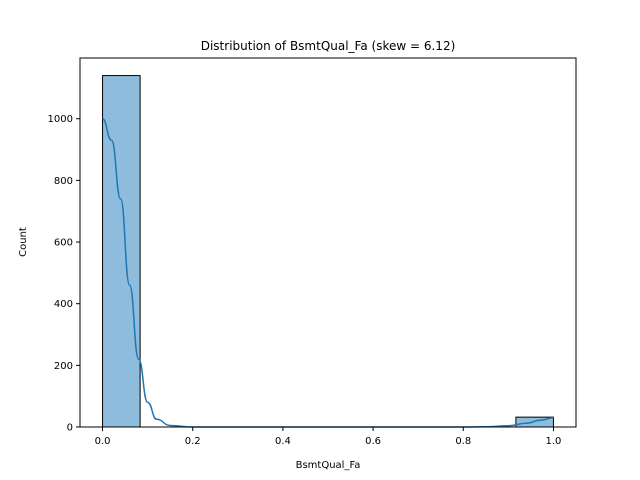  What do you see at coordinates (328, 465) in the screenshot?
I see `x-axis-label: BsmtQual_Fa` at bounding box center [328, 465].